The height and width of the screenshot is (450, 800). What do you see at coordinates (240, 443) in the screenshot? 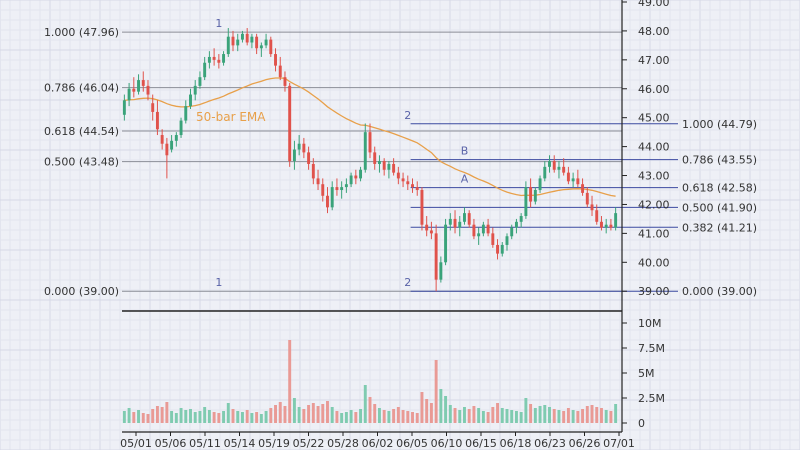
I see `x-tick-label: 05/14` at bounding box center [240, 443].